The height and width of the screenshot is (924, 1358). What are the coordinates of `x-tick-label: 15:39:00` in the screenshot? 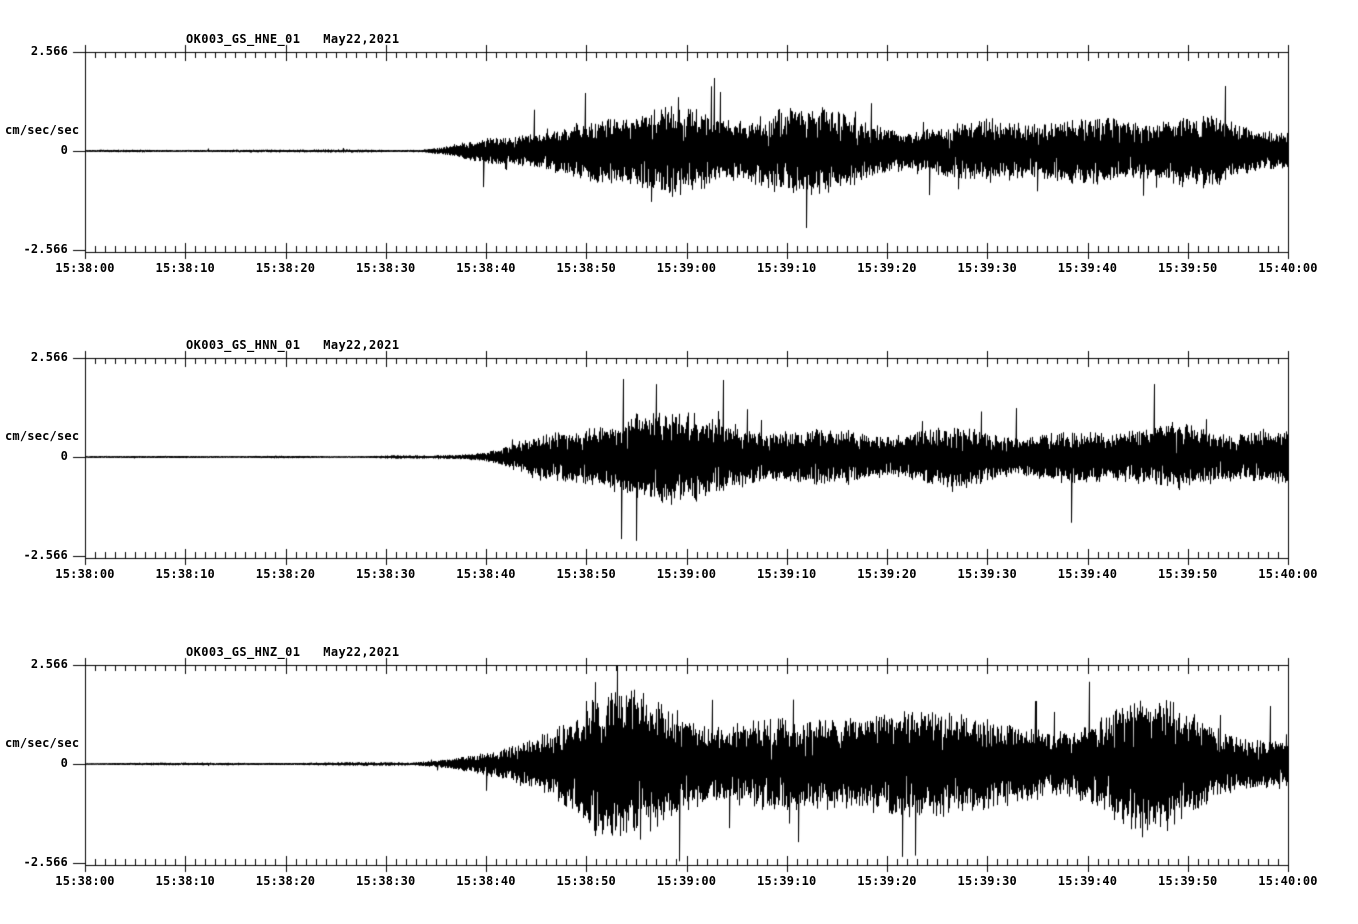 It's located at (686, 881).